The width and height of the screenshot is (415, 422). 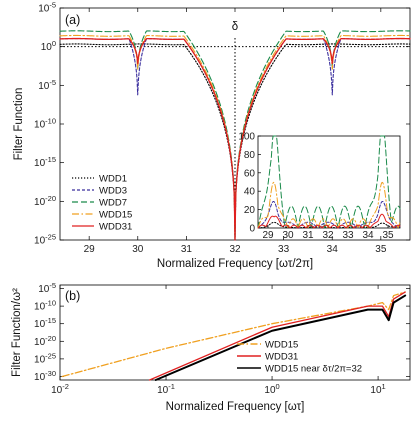 I want to click on inset-y-tick-label: 80, so click(x=250, y=155).